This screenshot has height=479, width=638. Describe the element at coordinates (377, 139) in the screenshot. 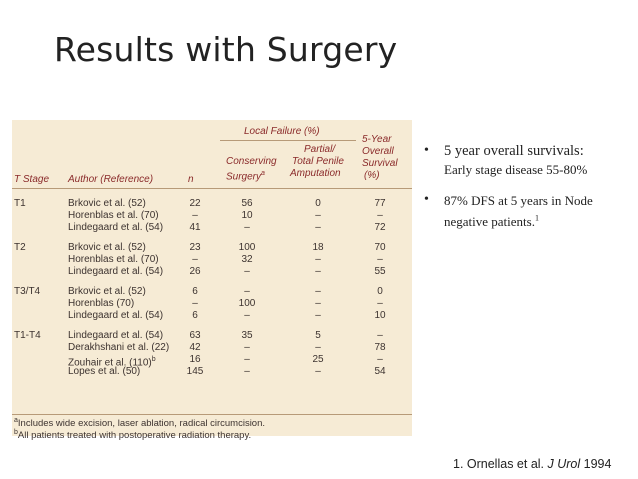

I see `survival-header-1: 5-Year` at that location.